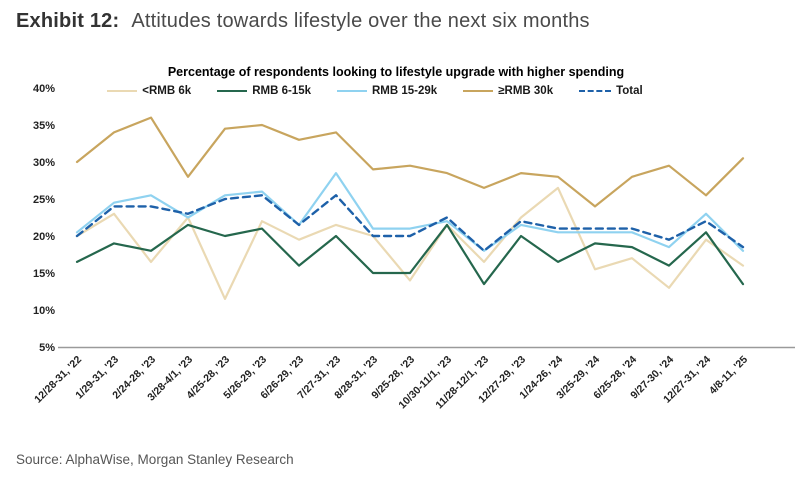  Describe the element at coordinates (728, 375) in the screenshot. I see `x-axis-tick-18: 4/8-11, '25` at that location.